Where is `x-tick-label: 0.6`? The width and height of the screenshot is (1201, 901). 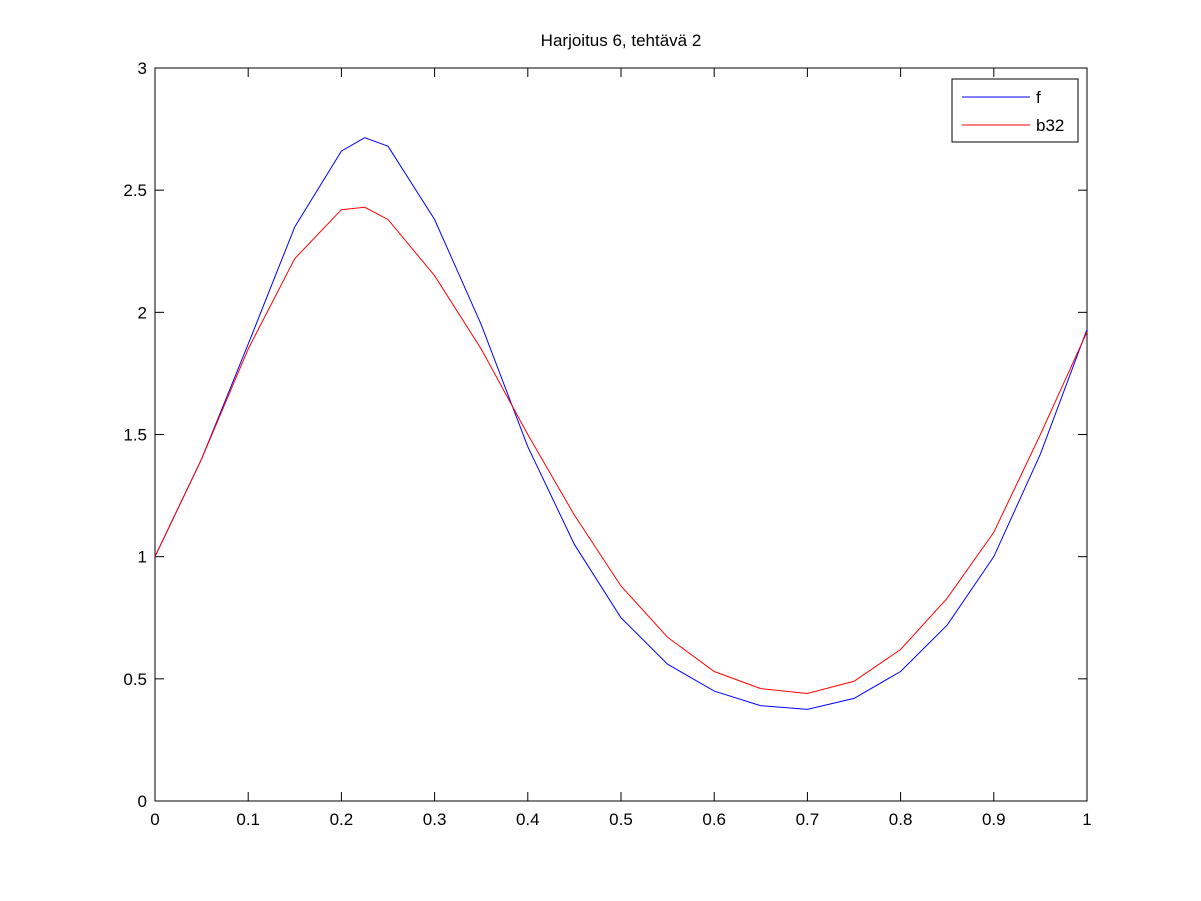
x-tick-label: 0.6 is located at coordinates (714, 819).